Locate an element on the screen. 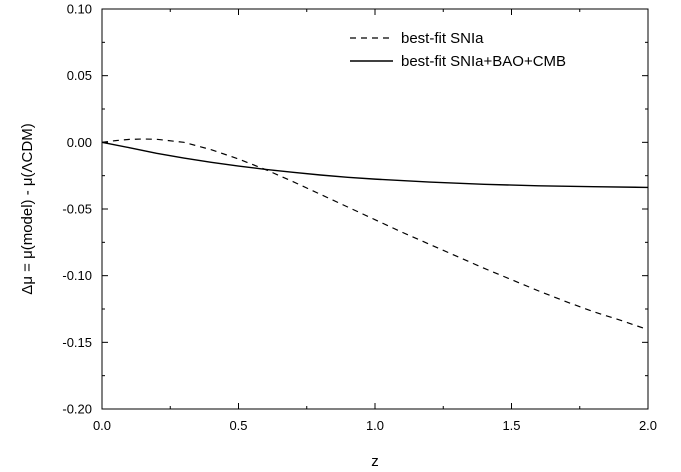  legend-label-combined: best-fit SNIa+BAO+CMB is located at coordinates (483, 61).